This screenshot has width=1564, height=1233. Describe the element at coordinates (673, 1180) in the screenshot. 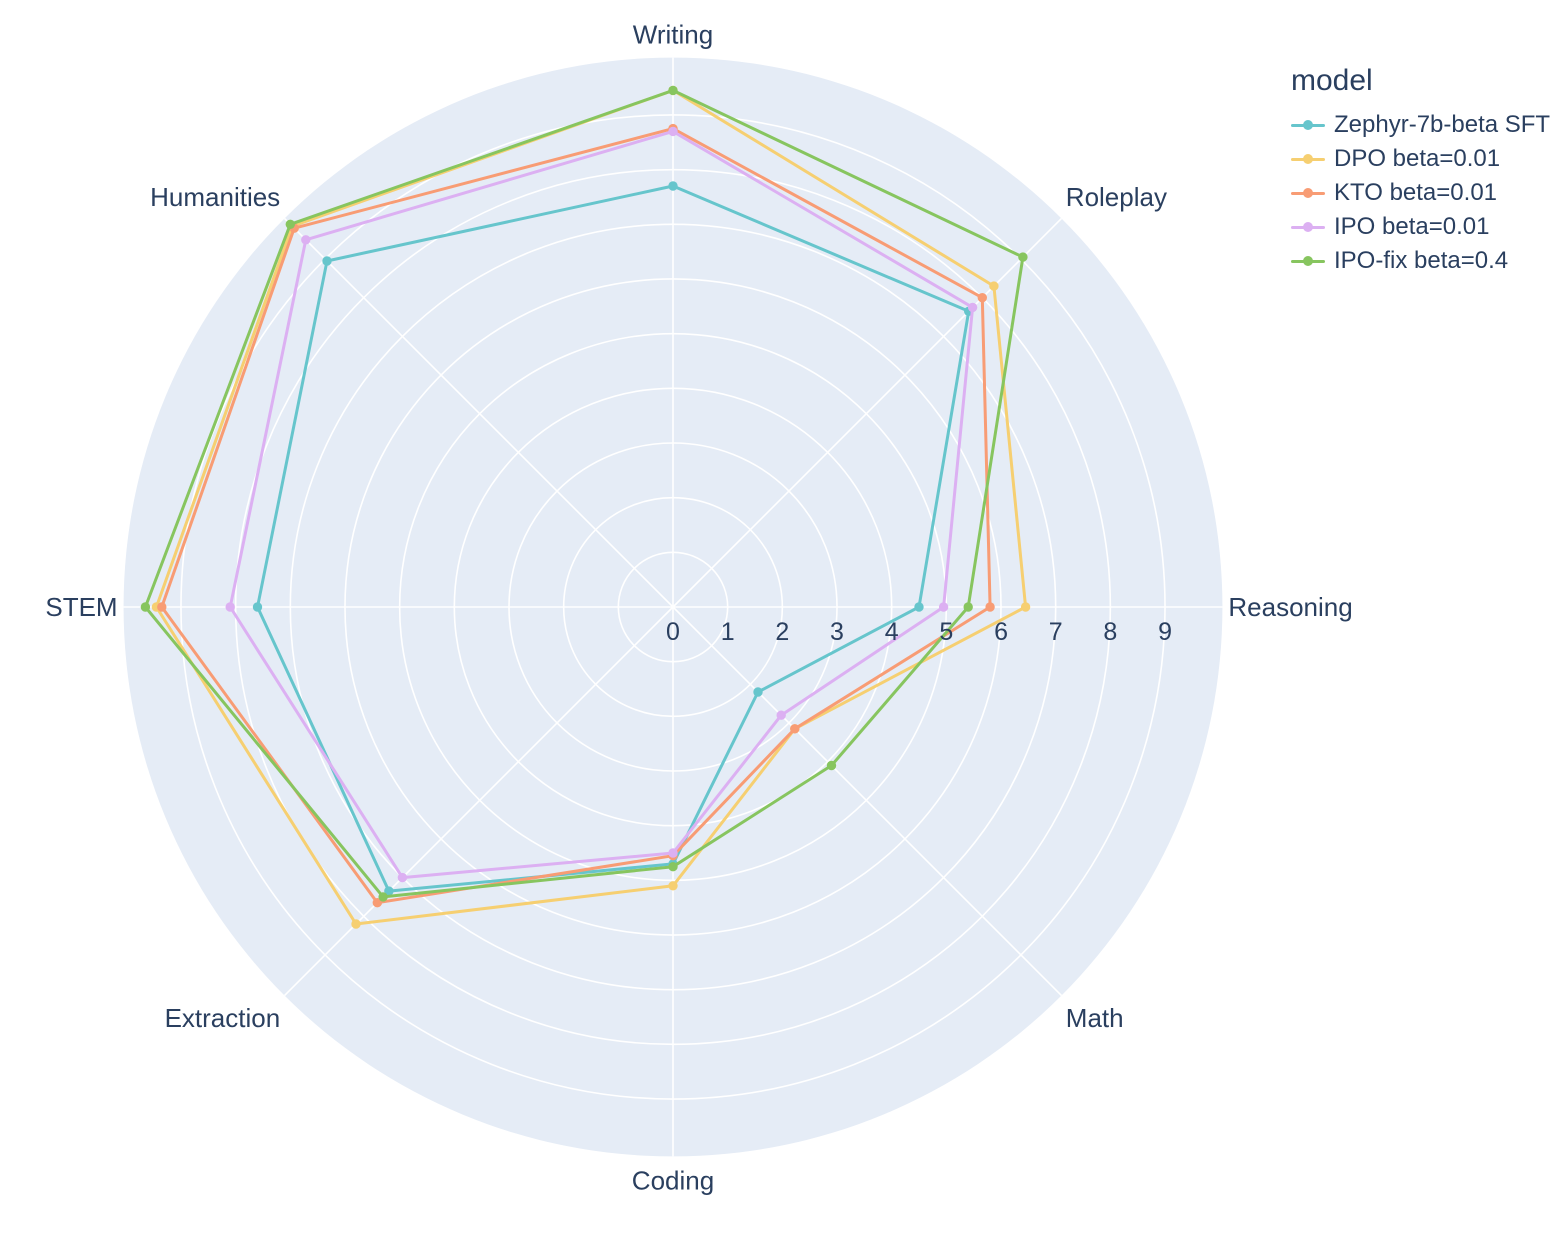

I see `category-label-coding: Coding` at that location.